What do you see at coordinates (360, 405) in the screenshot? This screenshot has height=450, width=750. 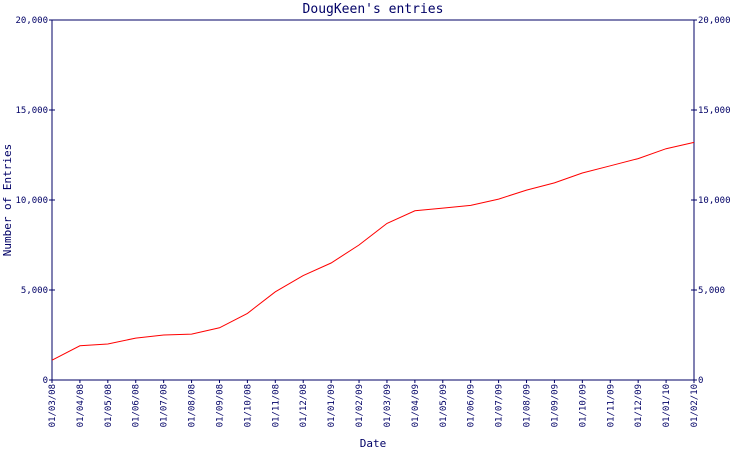 I see `x-tick-label: 01/02/09` at bounding box center [360, 405].